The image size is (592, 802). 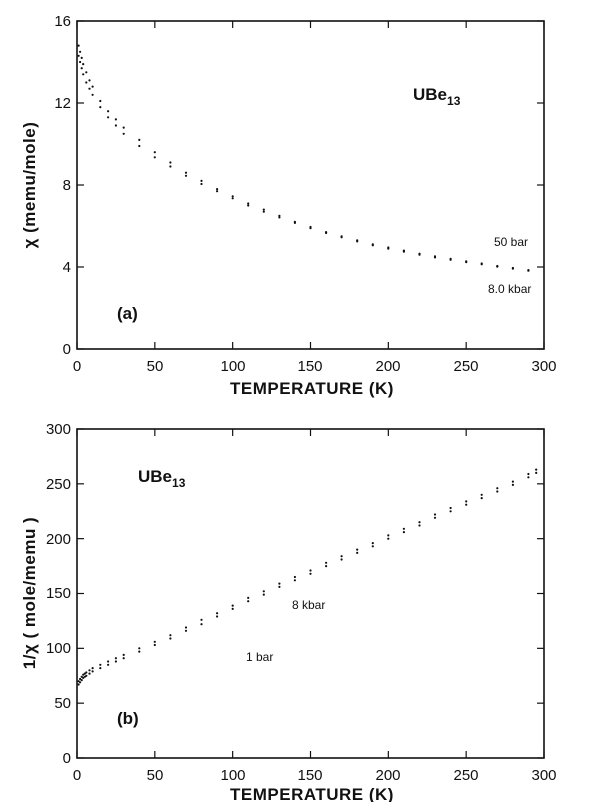 I want to click on y-tick-label: 100, so click(x=58, y=648).